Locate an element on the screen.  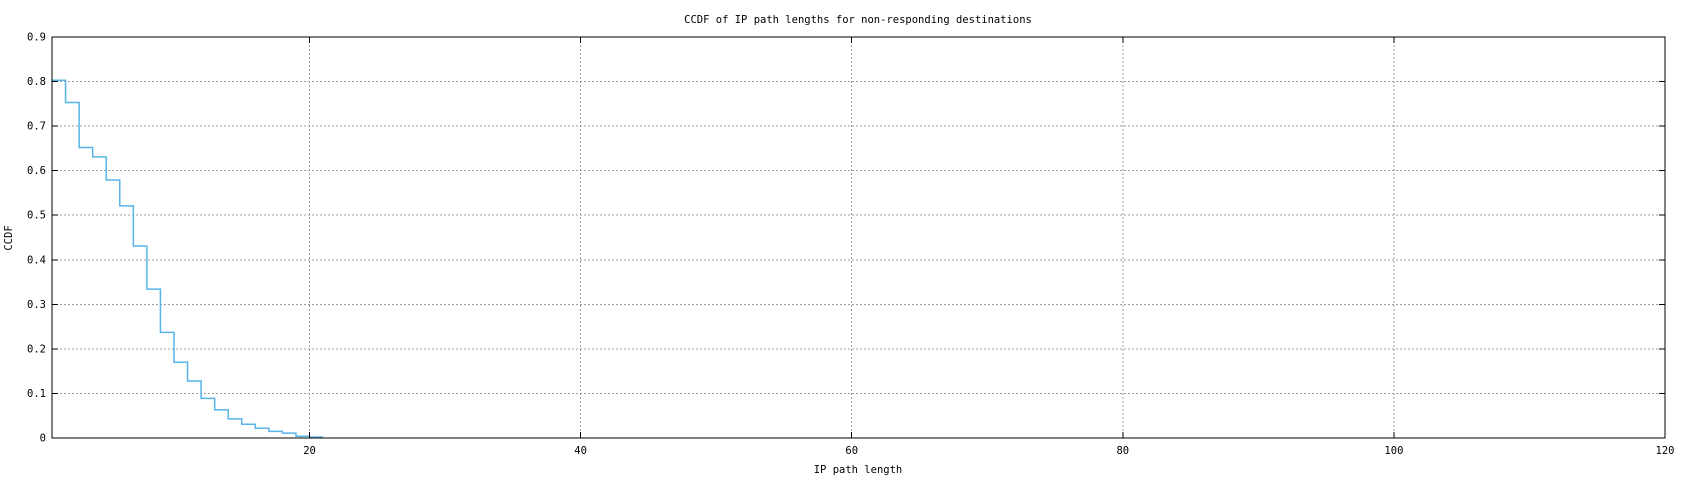
ccdf-step-line is located at coordinates (188, 258).